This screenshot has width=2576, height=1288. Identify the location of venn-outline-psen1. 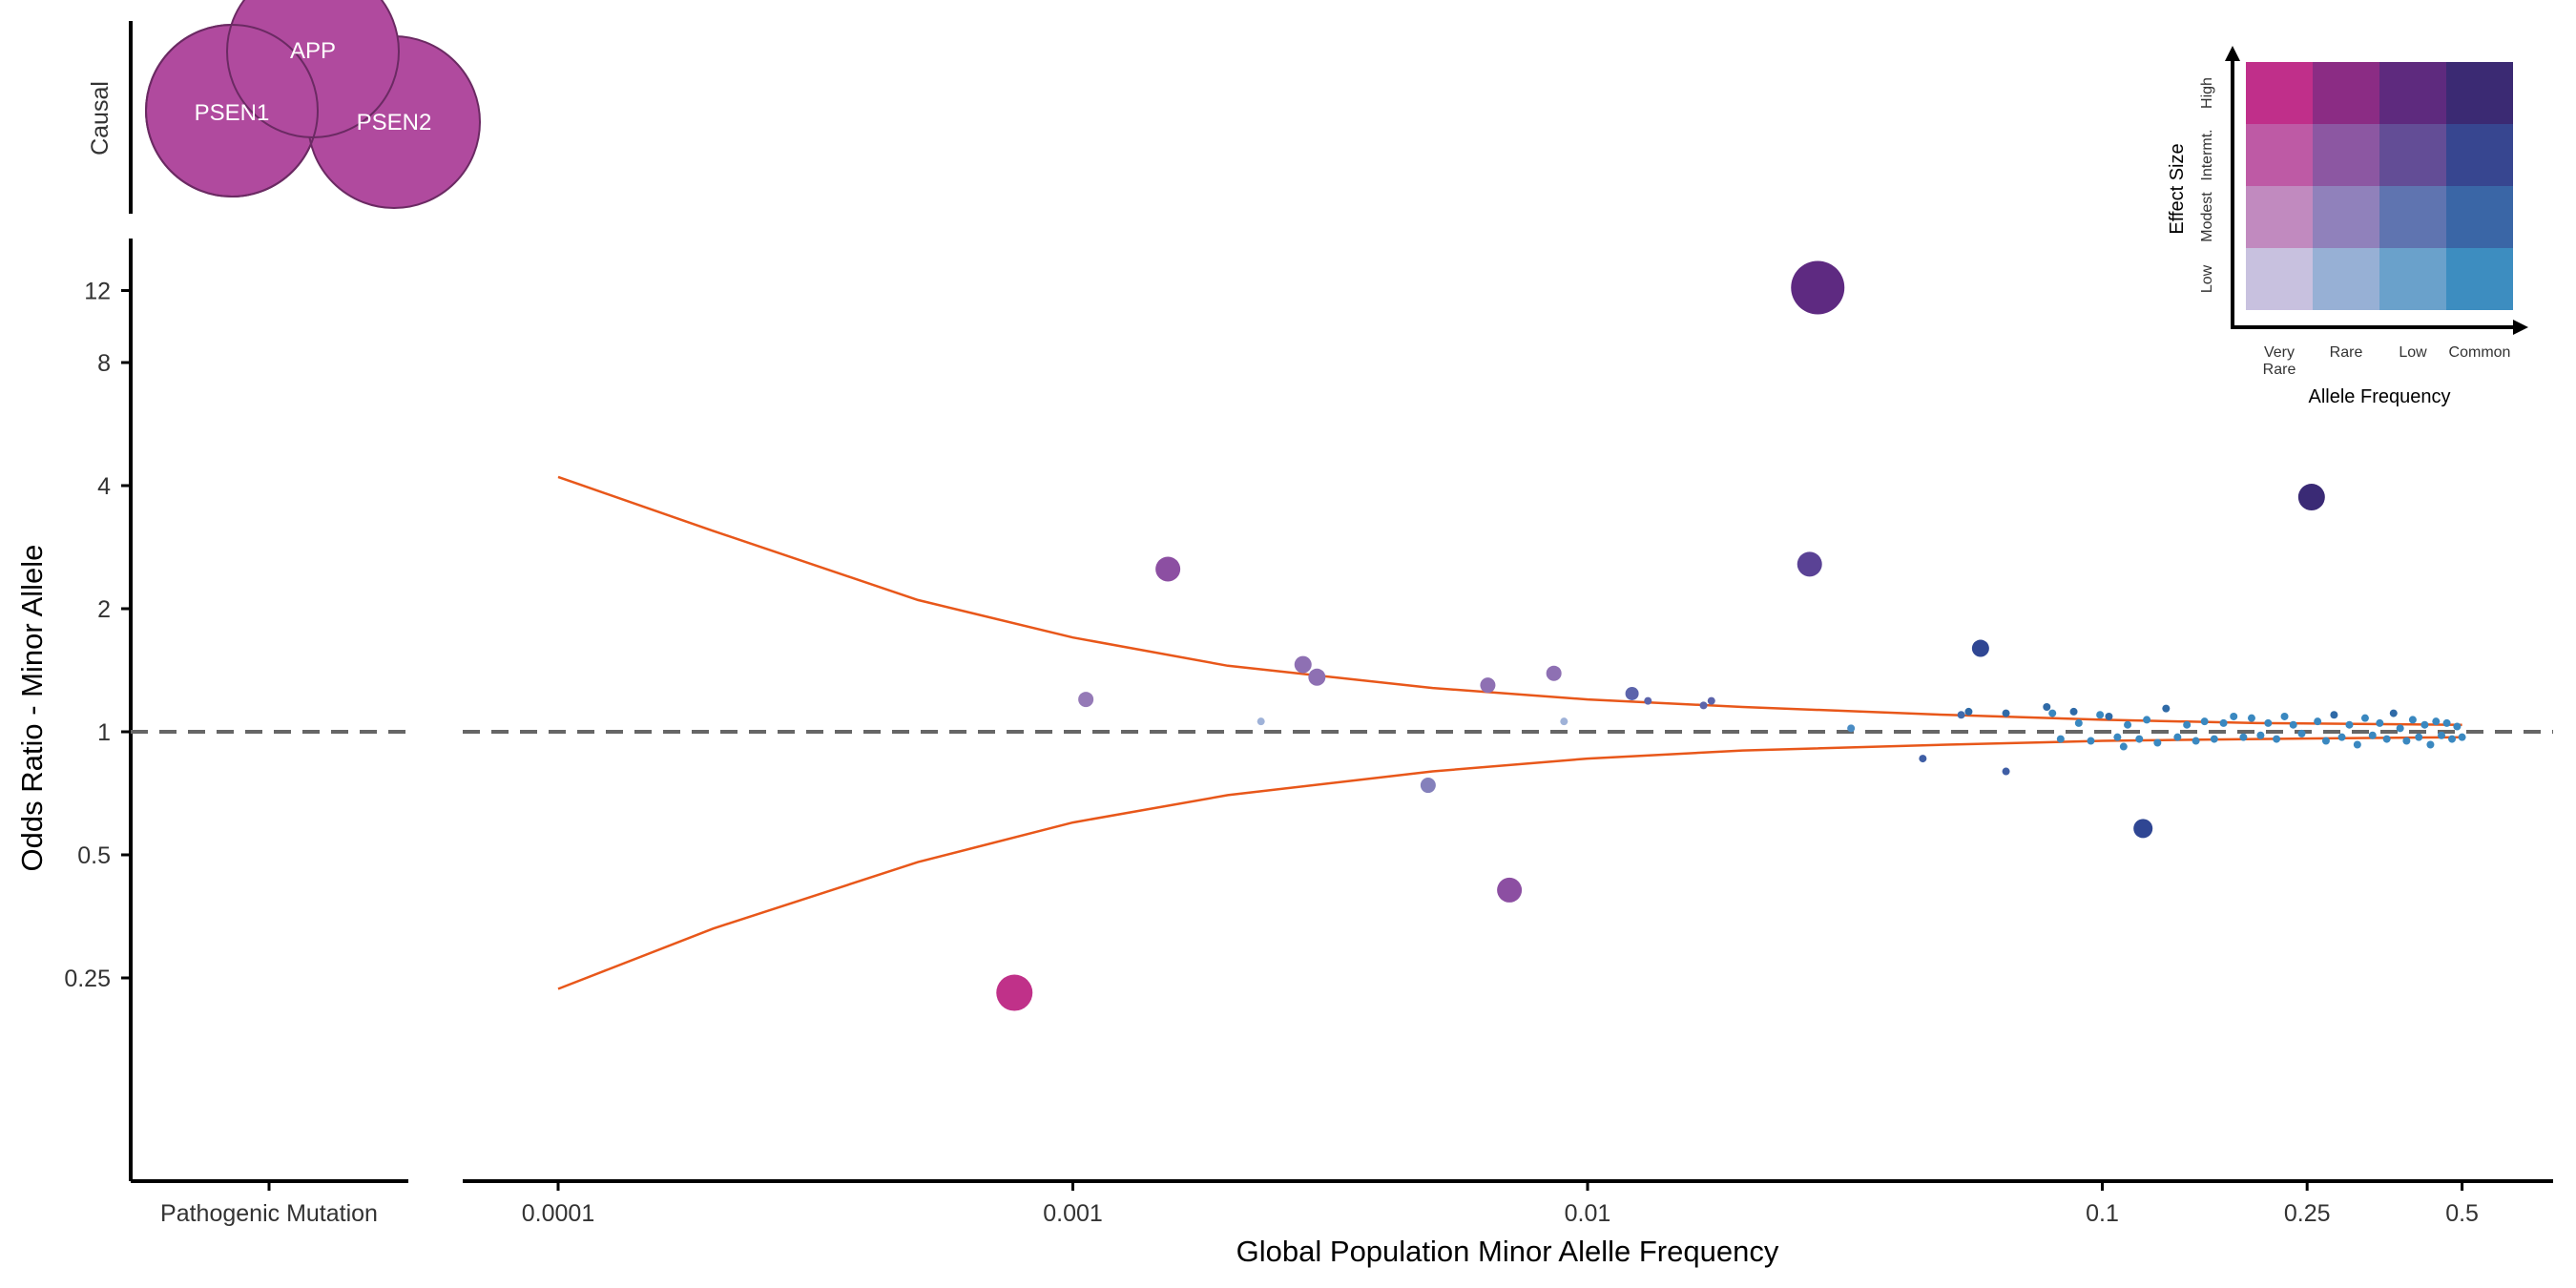
(232, 110).